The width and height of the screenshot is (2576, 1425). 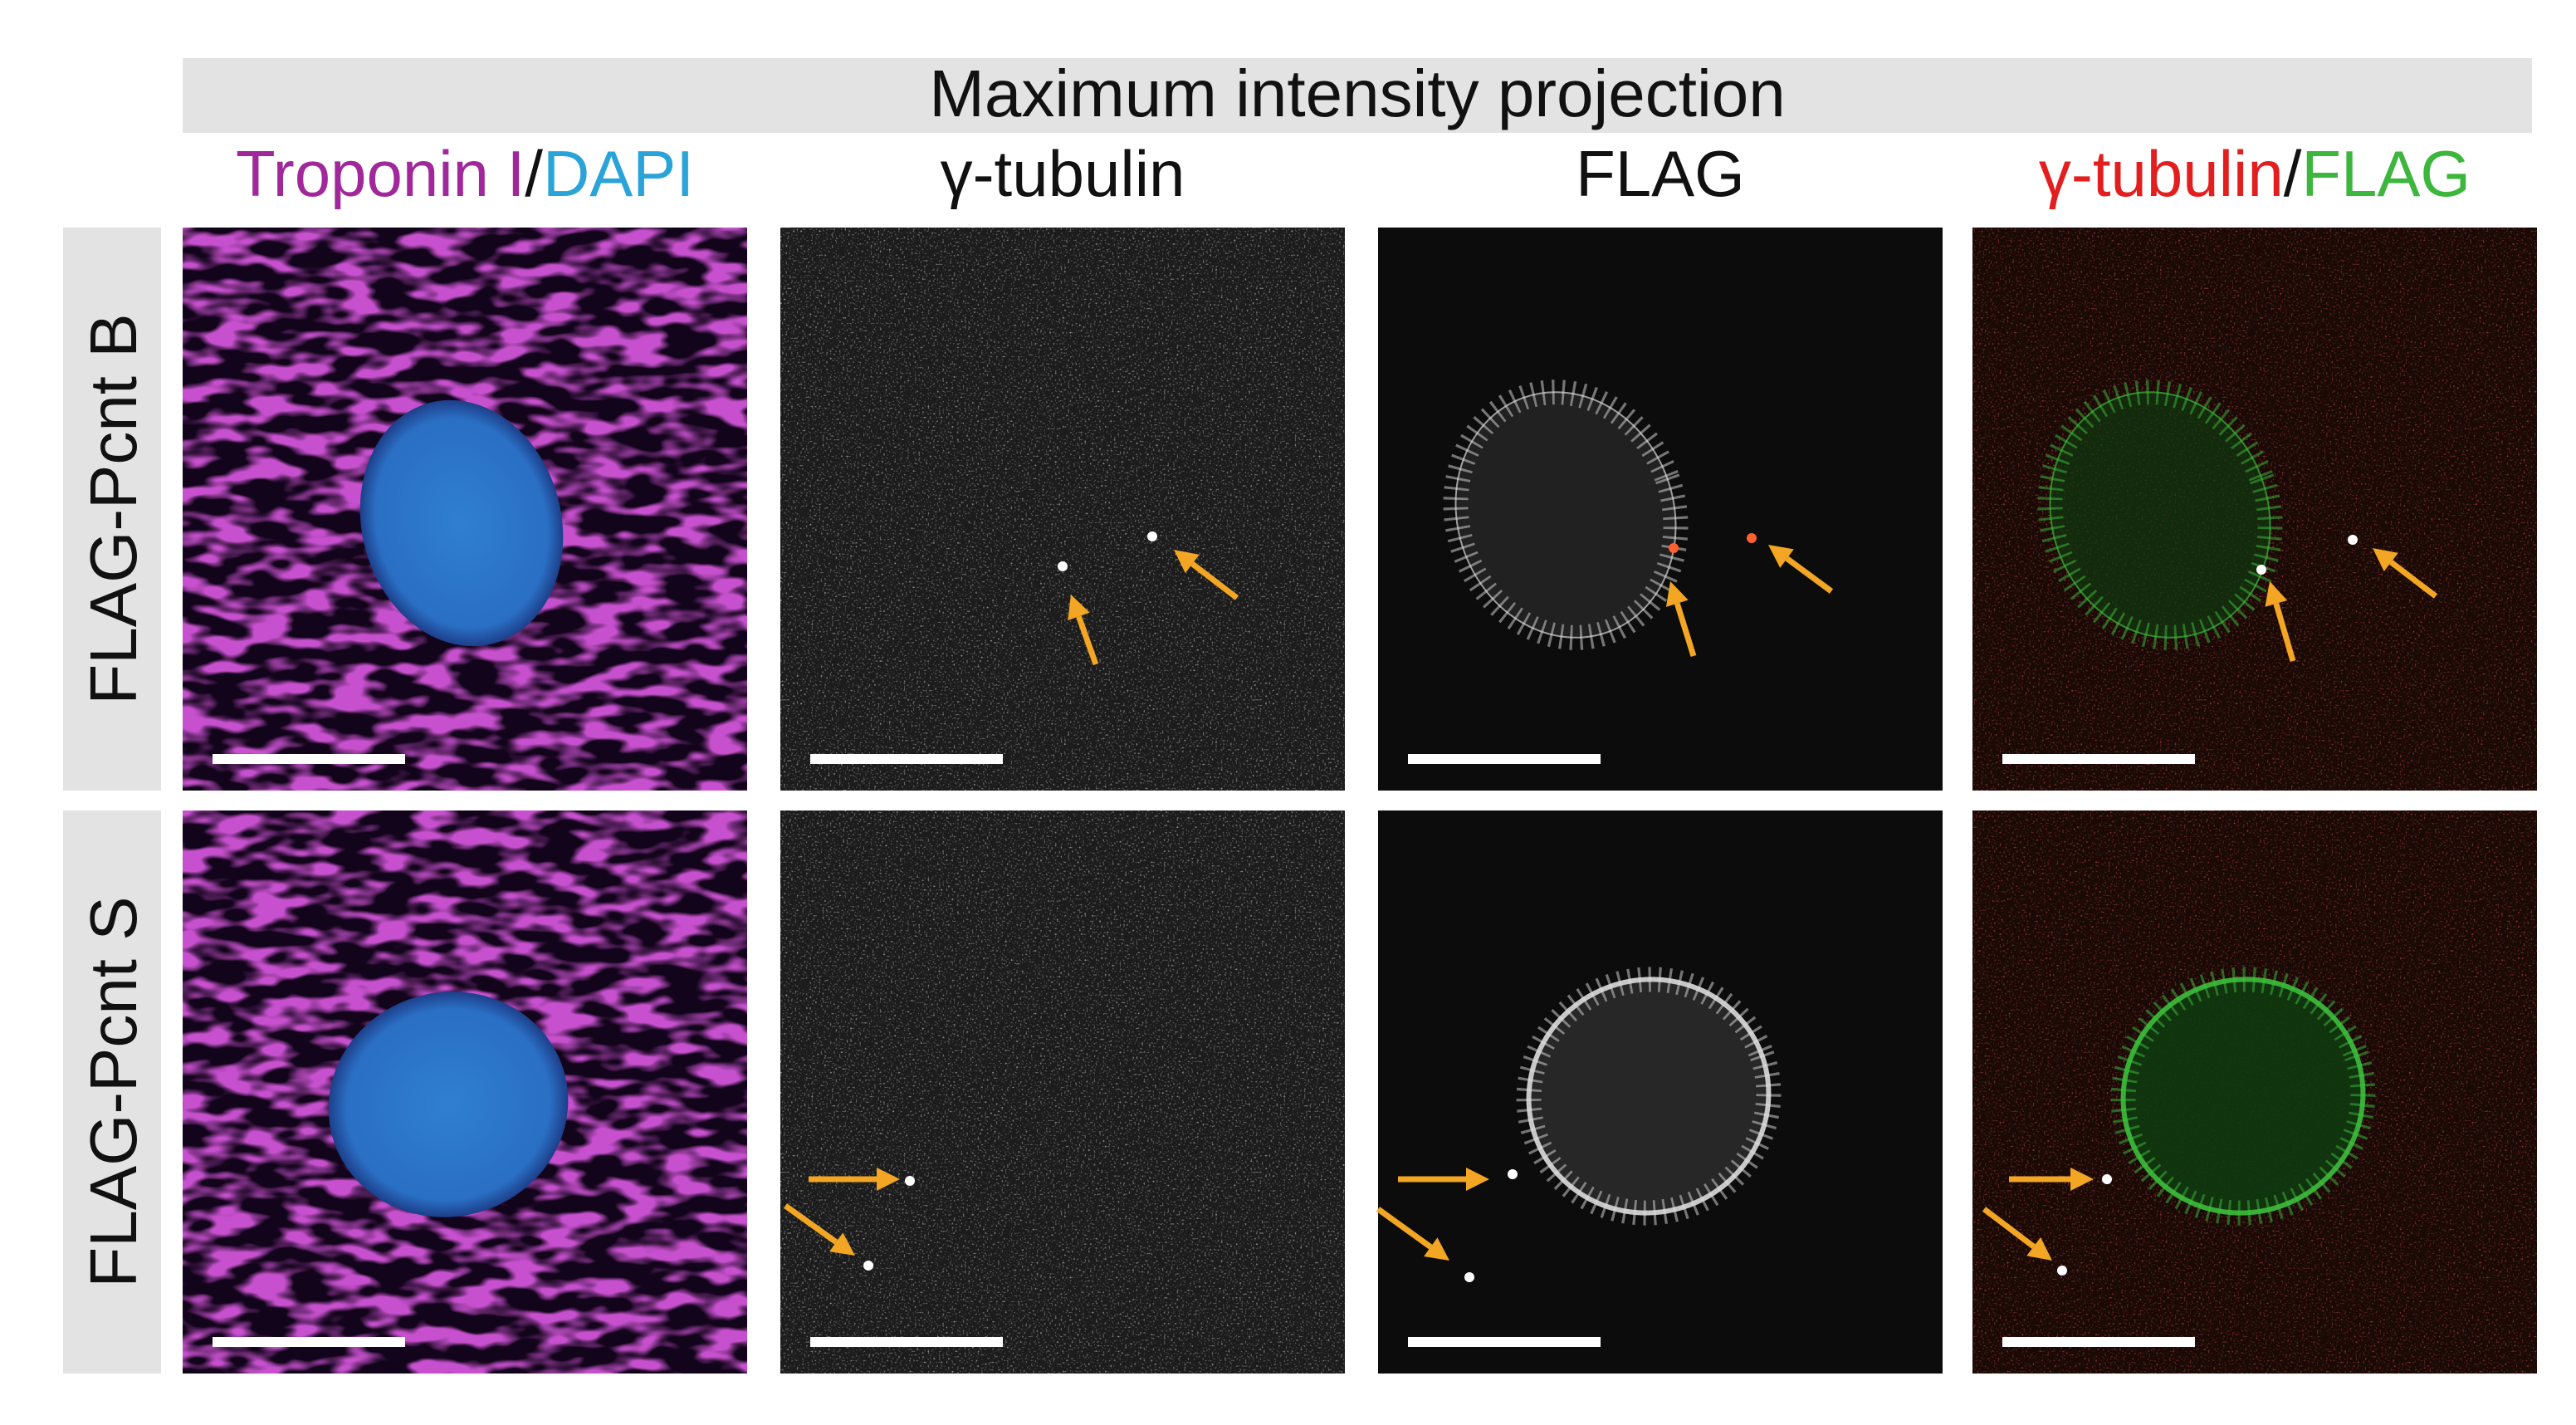 What do you see at coordinates (1357, 93) in the screenshot?
I see `header-title: Maximum intensity projection` at bounding box center [1357, 93].